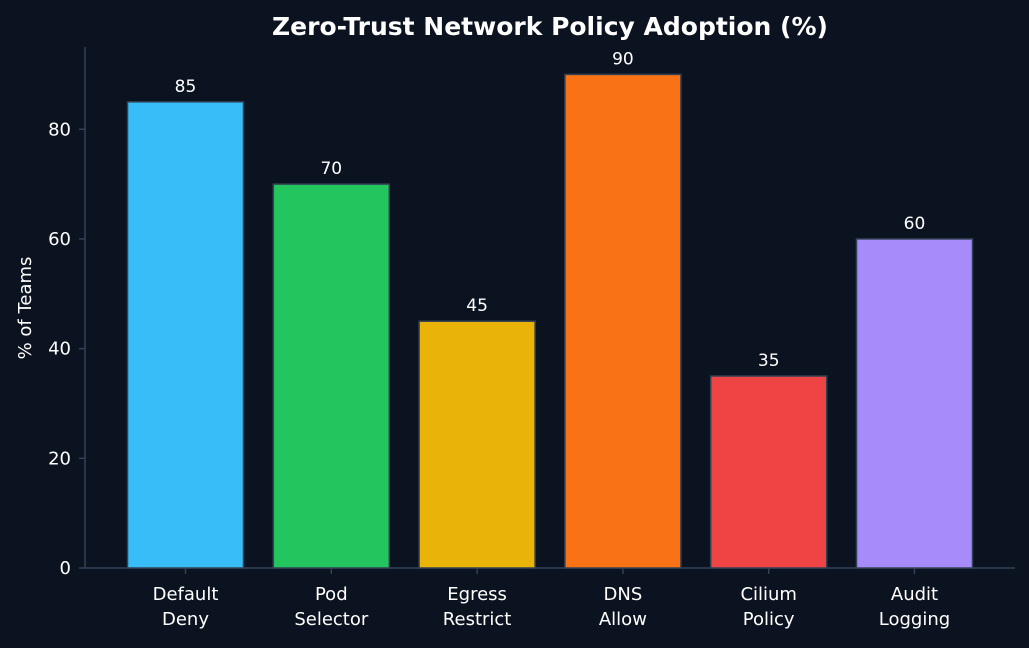 The width and height of the screenshot is (1029, 648). What do you see at coordinates (59, 458) in the screenshot?
I see `y-tick-label: 20` at bounding box center [59, 458].